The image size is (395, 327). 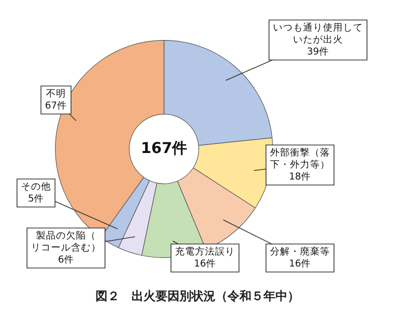 I want to click on slice-label: 分解・廃棄等, so click(x=300, y=251).